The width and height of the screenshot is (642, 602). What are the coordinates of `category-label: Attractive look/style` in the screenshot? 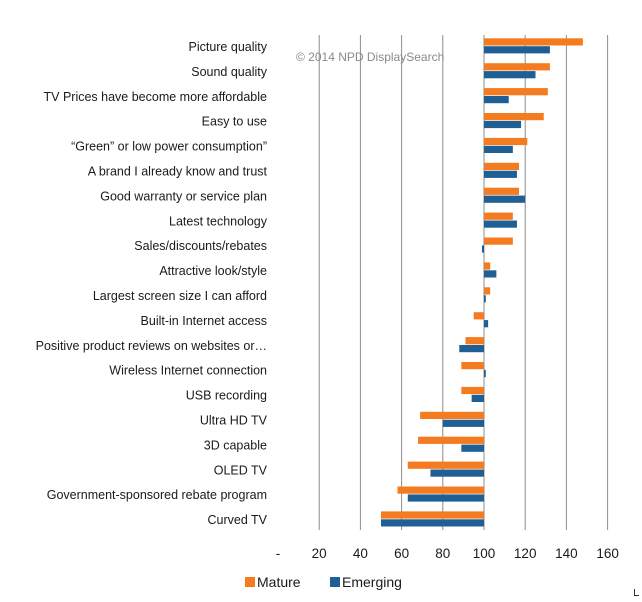 It's located at (213, 271).